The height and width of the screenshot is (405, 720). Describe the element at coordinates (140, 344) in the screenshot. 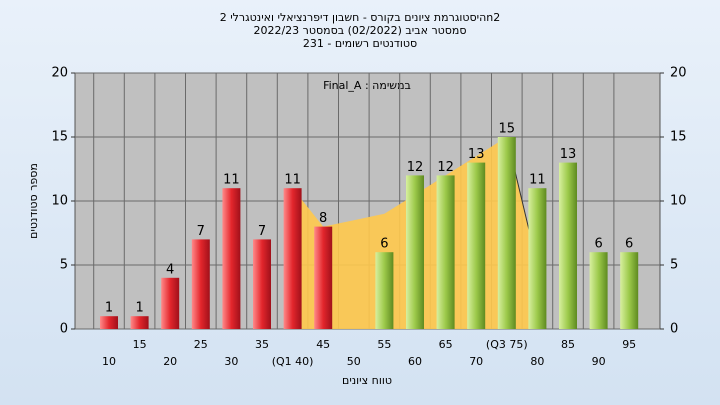

I see `x-tick-label: 15` at that location.